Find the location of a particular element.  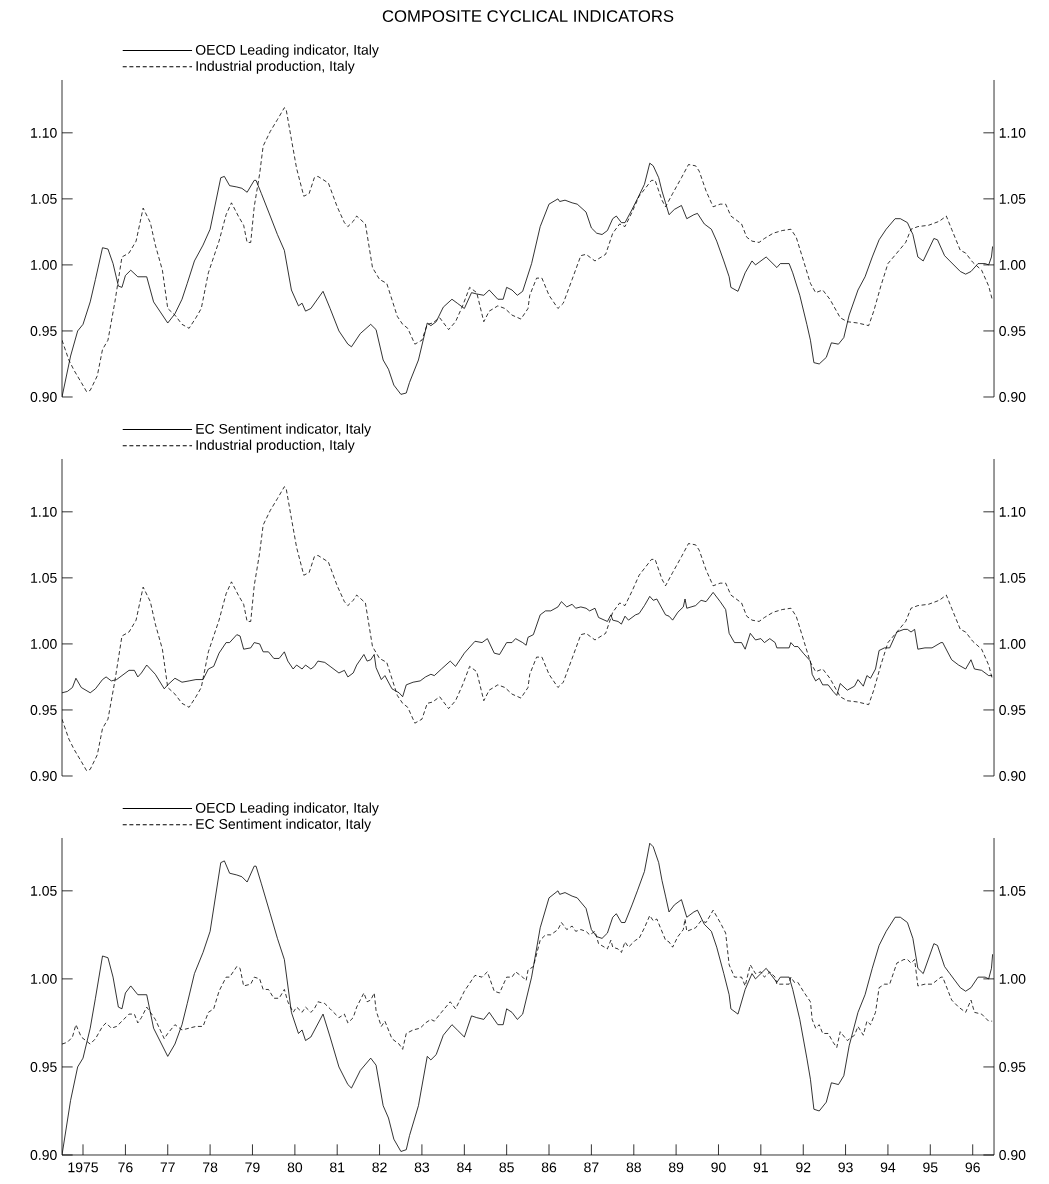

x-tick-label: 93 is located at coordinates (845, 1167).